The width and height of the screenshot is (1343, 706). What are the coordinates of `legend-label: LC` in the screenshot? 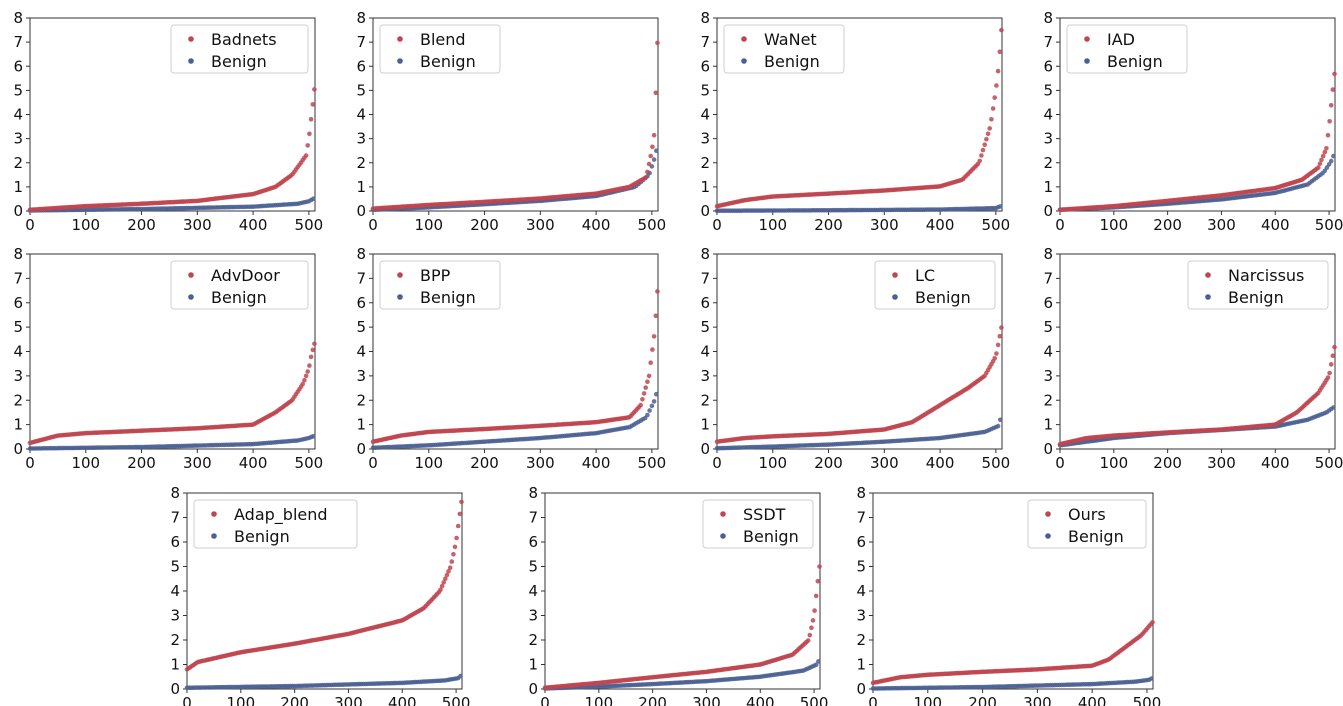 It's located at (925, 275).